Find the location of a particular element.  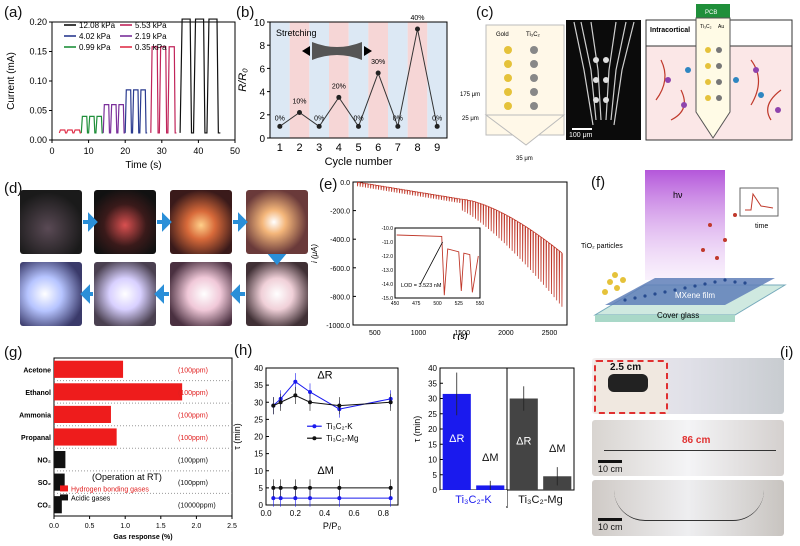

category-label-g: Ammonia is located at coordinates (35, 415).